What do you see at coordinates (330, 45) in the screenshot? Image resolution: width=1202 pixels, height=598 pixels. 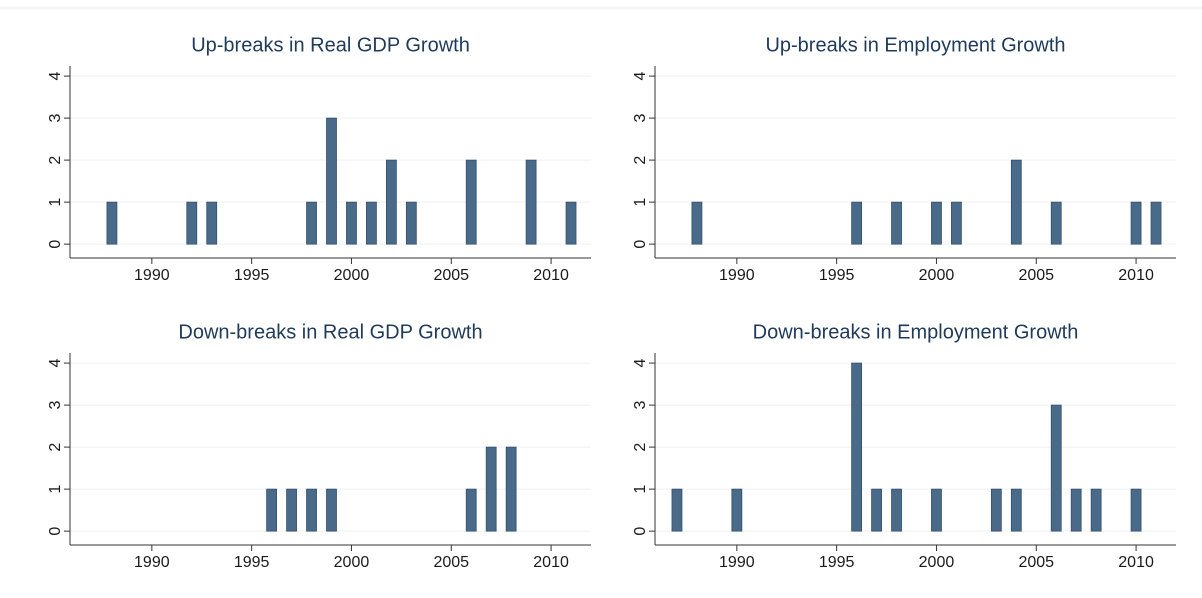 I see `chart-title: Up-breaks in Real GDP Growth` at bounding box center [330, 45].